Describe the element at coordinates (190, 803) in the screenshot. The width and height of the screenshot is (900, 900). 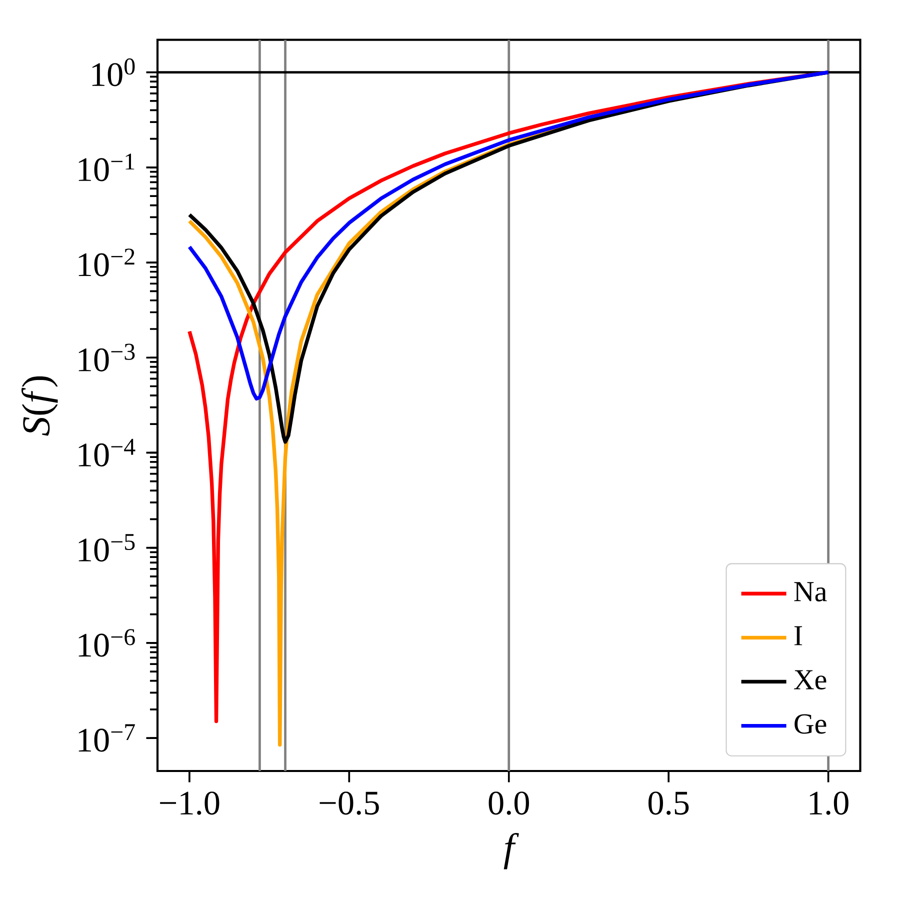
I see `x-tick-label: −1.0` at that location.